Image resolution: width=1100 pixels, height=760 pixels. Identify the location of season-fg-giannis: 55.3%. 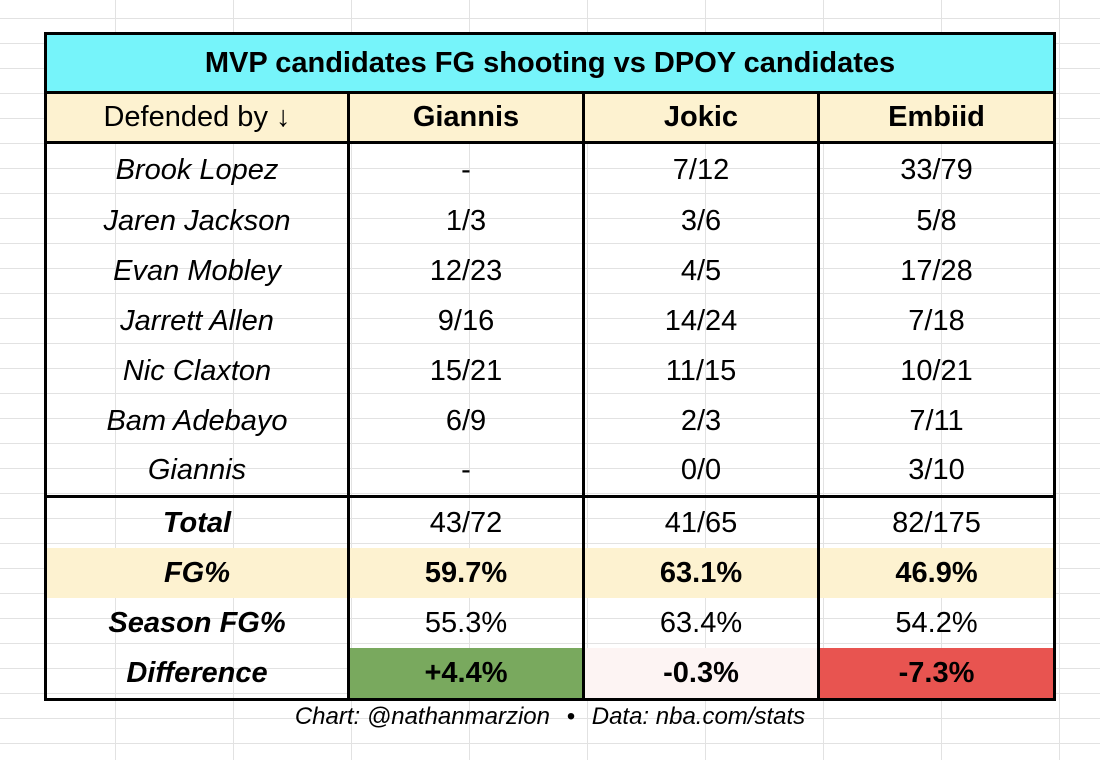
(465, 623).